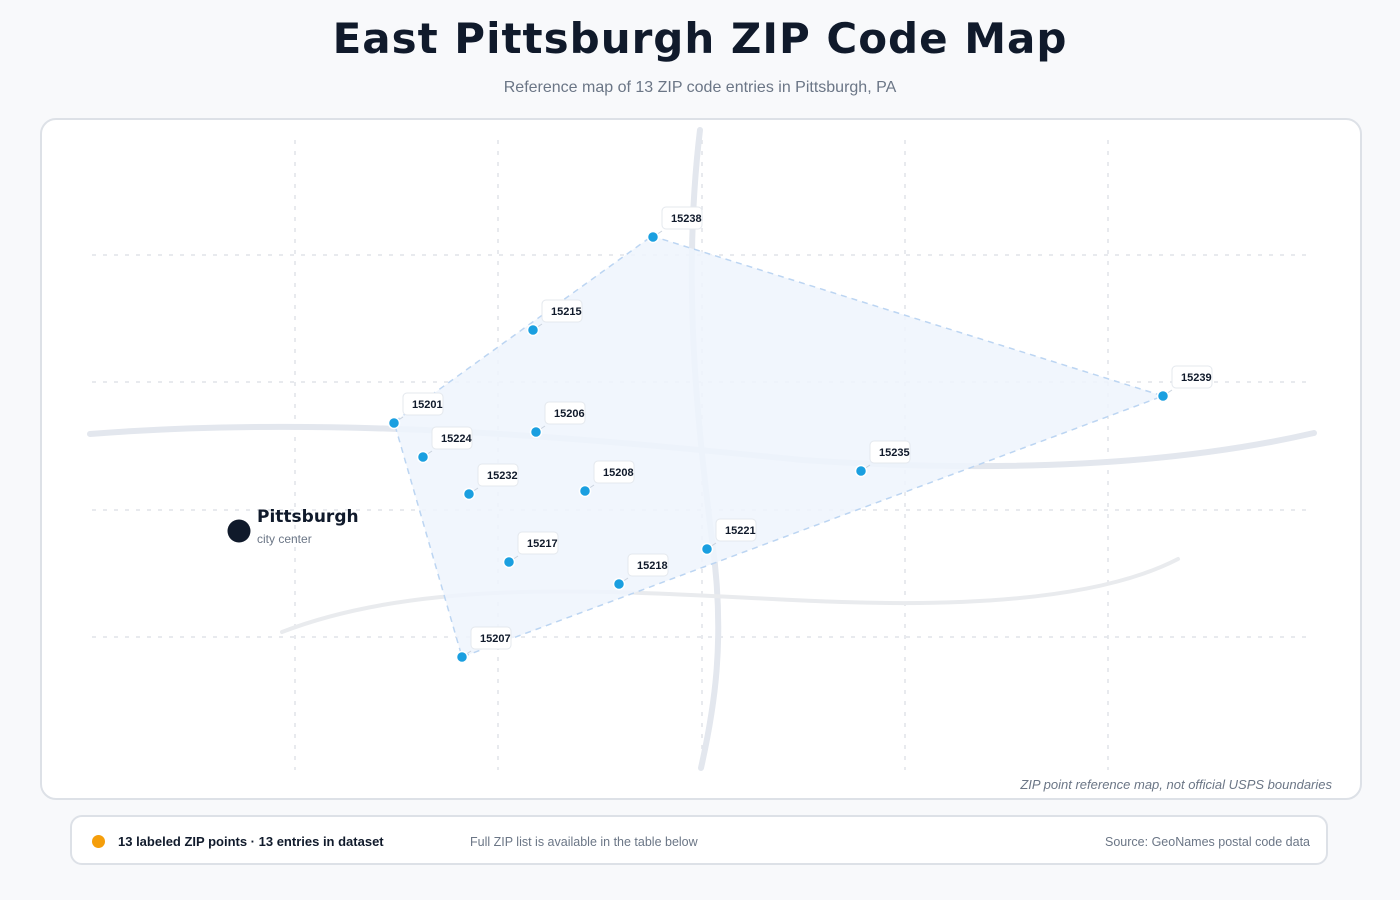  What do you see at coordinates (502, 476) in the screenshot?
I see `zip-label-15232: 15232` at bounding box center [502, 476].